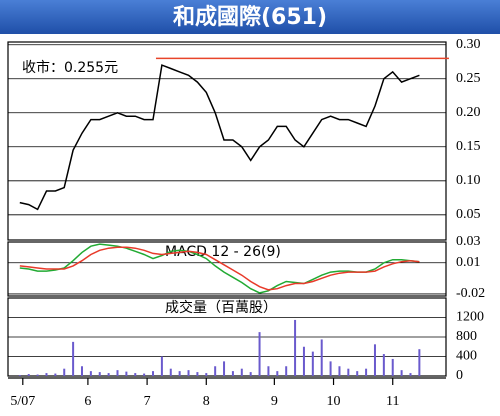 The height and width of the screenshot is (416, 500). I want to click on y-tick-label: 400, so click(466, 356).